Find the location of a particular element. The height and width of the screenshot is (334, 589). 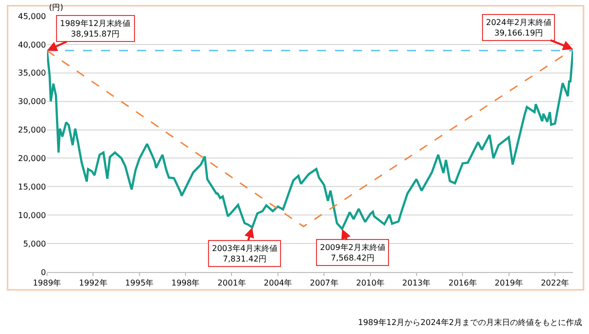

annotation: 2024年2月末終値 39,166.19円 is located at coordinates (519, 28).